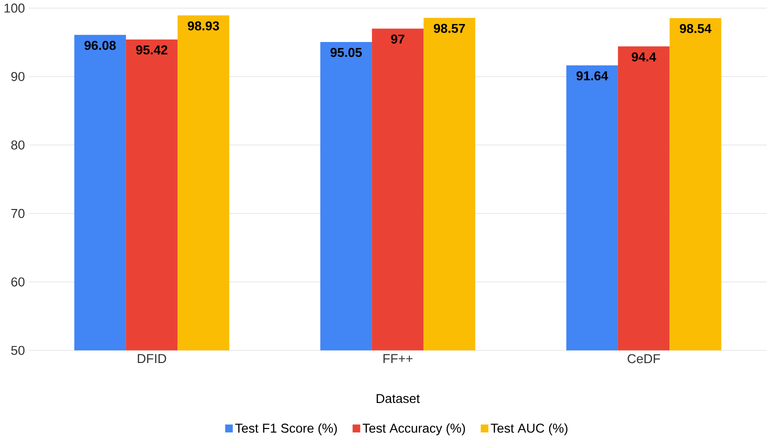 This screenshot has height=439, width=767. I want to click on x-tick-label: FF++, so click(398, 359).